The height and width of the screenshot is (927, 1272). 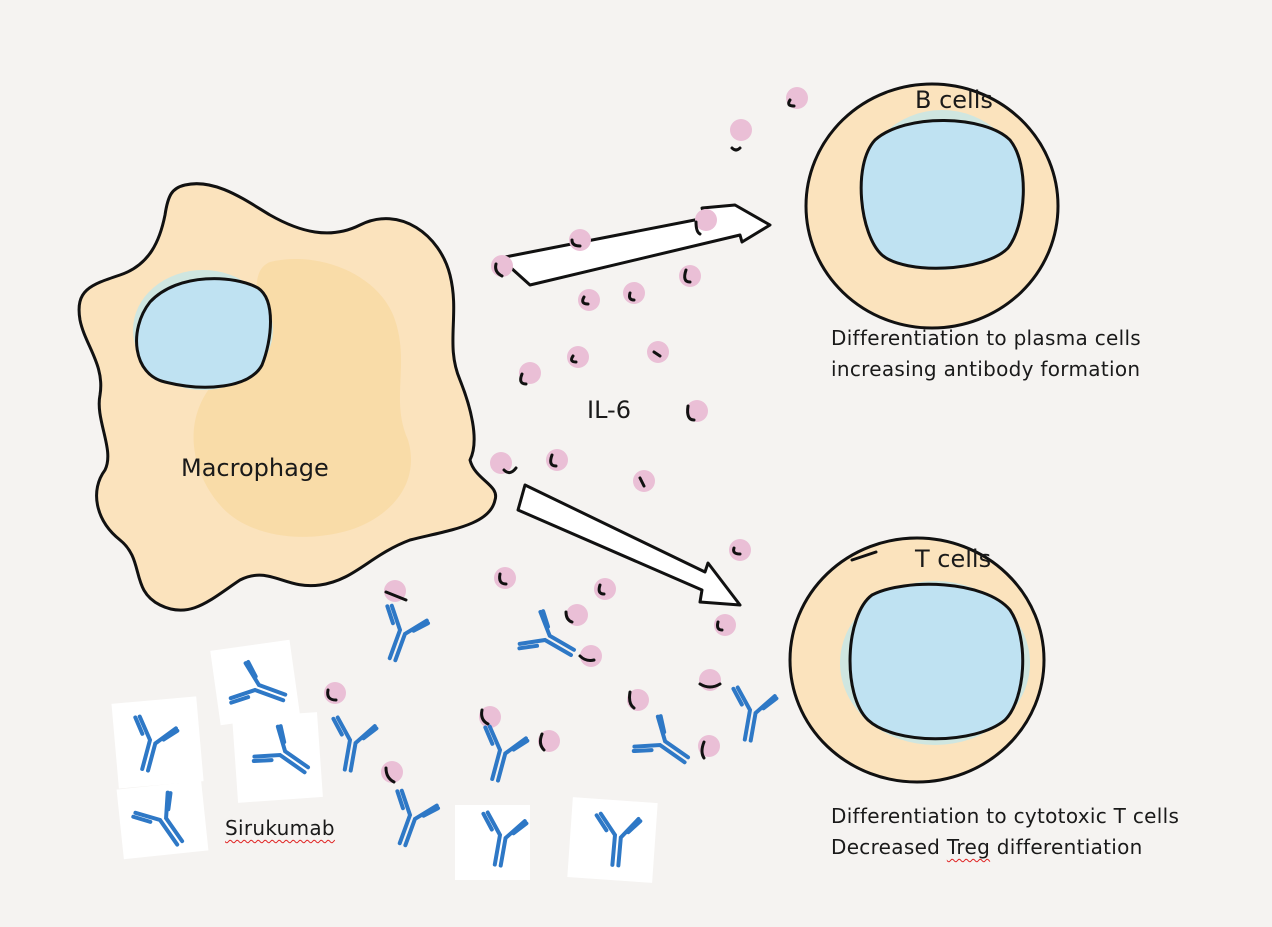 I want to click on t-effect-treg: Treg, so click(x=968, y=847).